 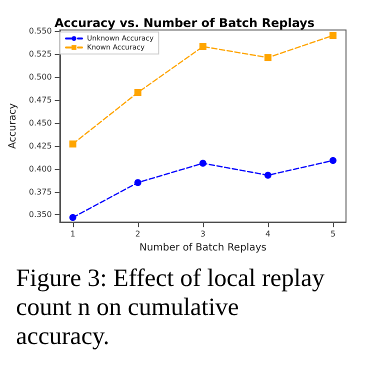 What do you see at coordinates (40, 99) in the screenshot?
I see `y-tick-label: 0.475` at bounding box center [40, 99].